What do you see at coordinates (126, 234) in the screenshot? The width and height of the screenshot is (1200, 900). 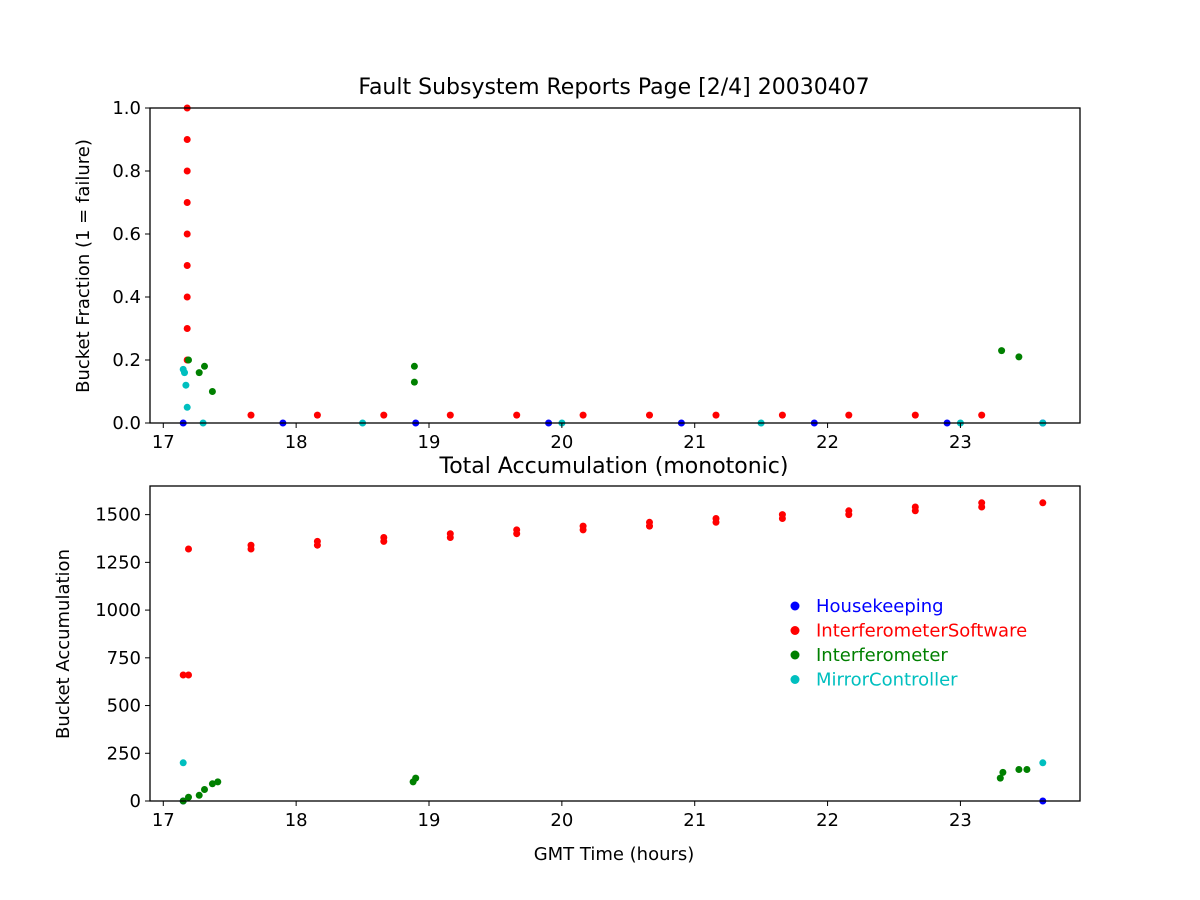 I see `top-y-tick-label: 0.6` at bounding box center [126, 234].